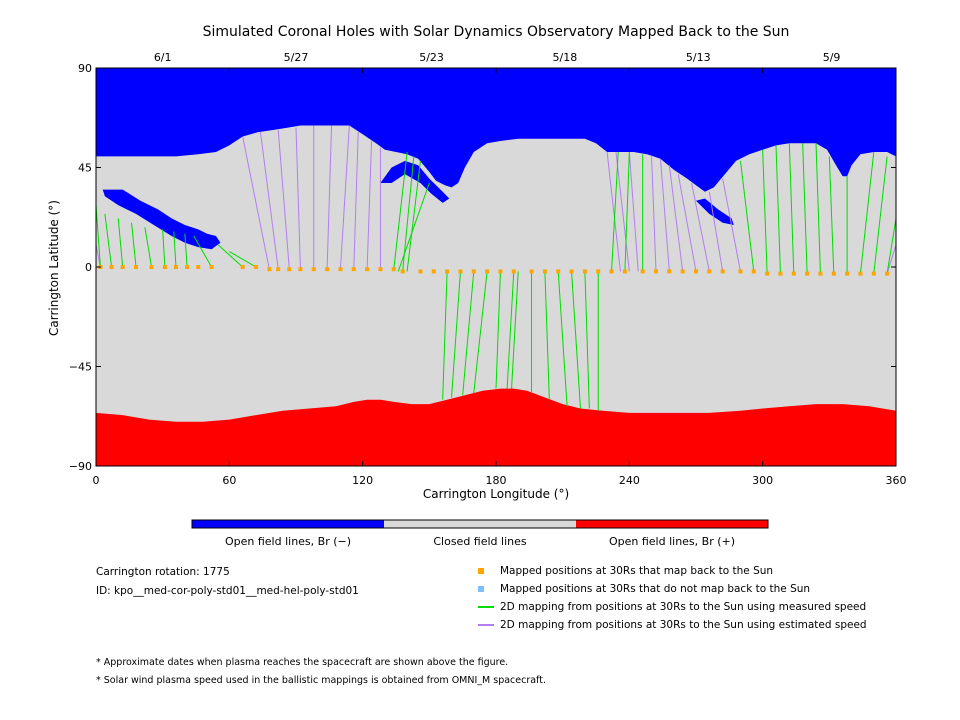 The width and height of the screenshot is (960, 720). I want to click on top-date-label: 5/13, so click(698, 57).